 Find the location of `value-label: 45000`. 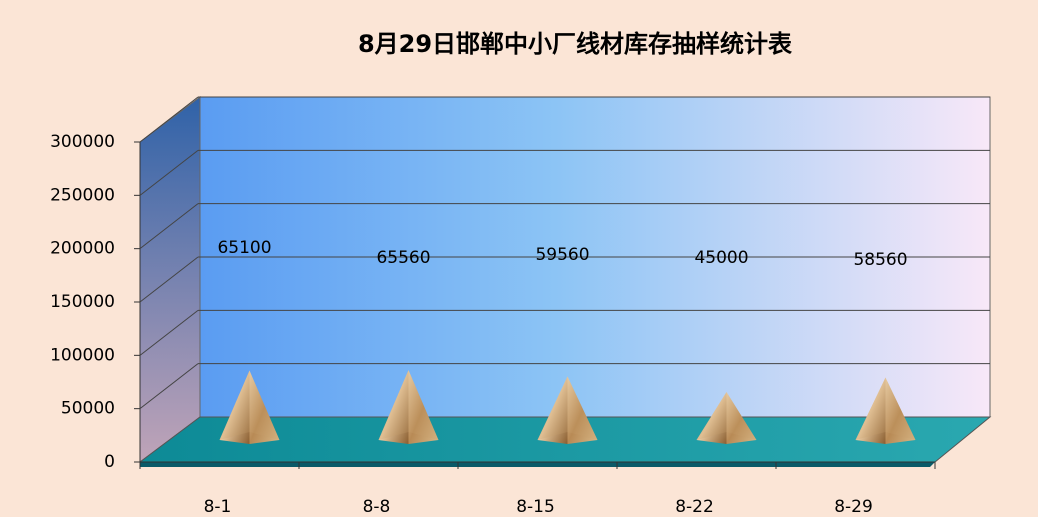

value-label: 45000 is located at coordinates (721, 258).